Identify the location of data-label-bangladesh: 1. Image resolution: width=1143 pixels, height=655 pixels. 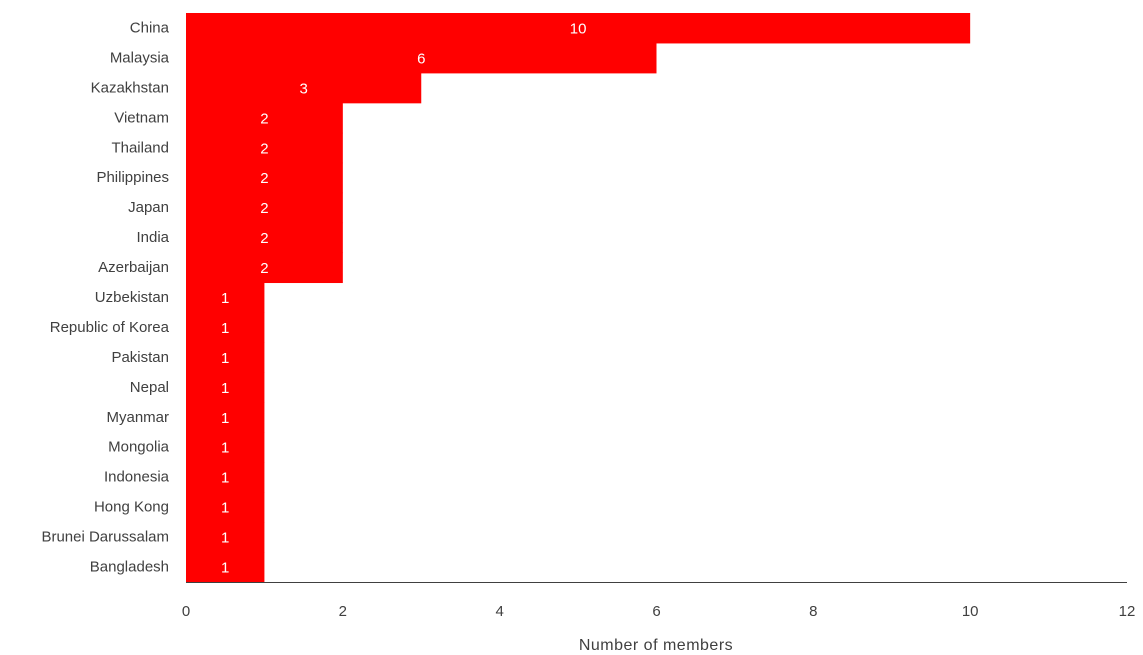
(225, 568).